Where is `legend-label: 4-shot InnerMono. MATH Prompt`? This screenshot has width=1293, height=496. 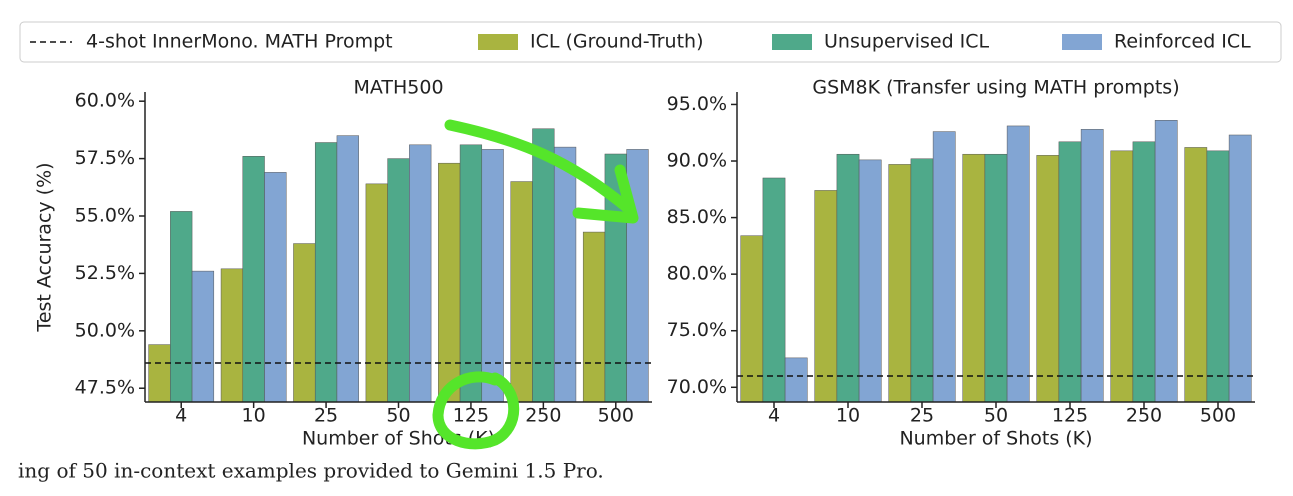 legend-label: 4-shot InnerMono. MATH Prompt is located at coordinates (239, 42).